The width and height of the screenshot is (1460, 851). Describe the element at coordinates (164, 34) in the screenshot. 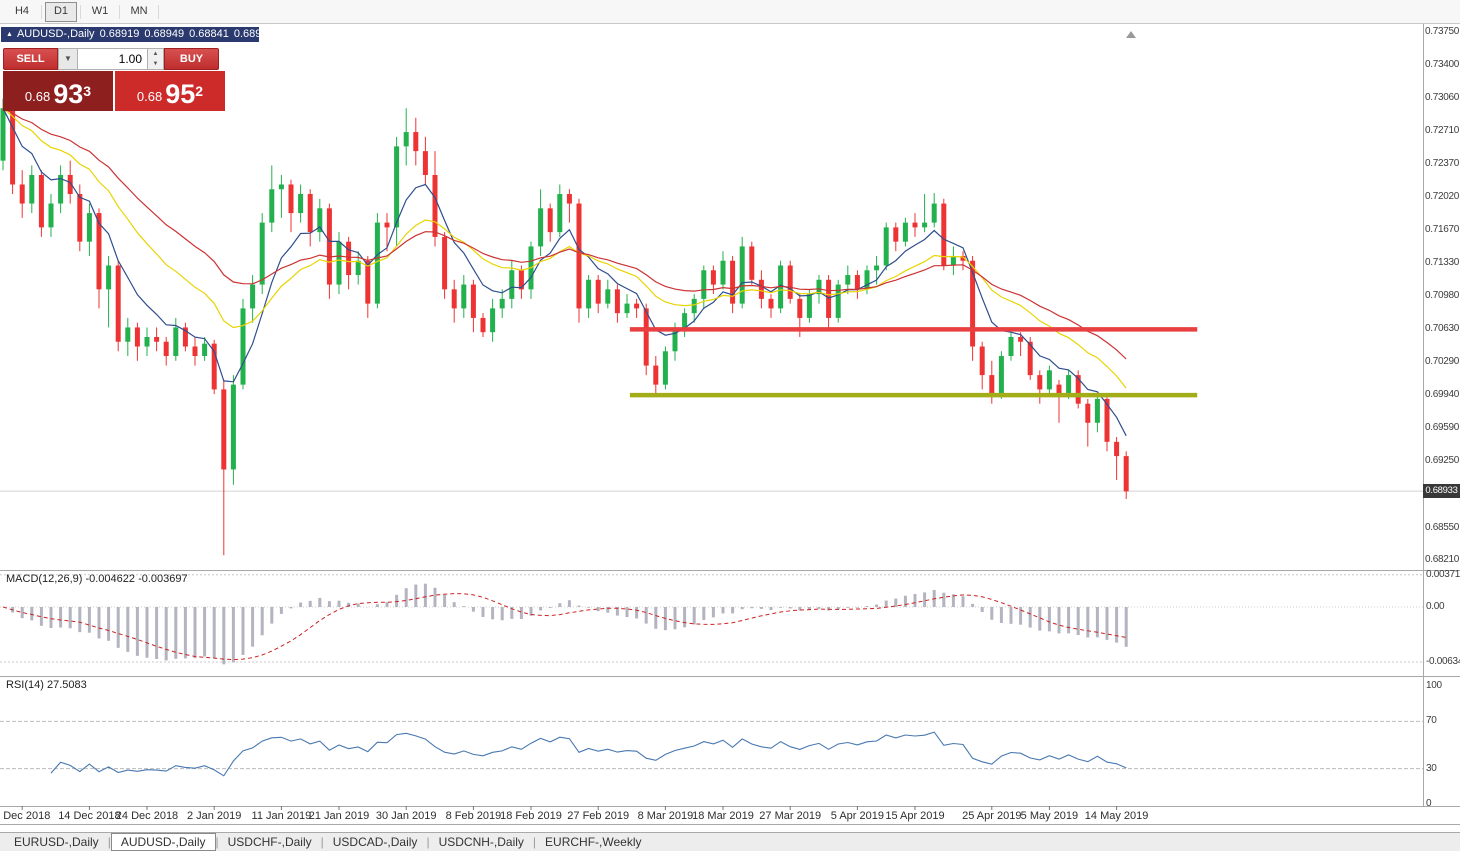

I see `ohlc-high: 0.68949` at that location.